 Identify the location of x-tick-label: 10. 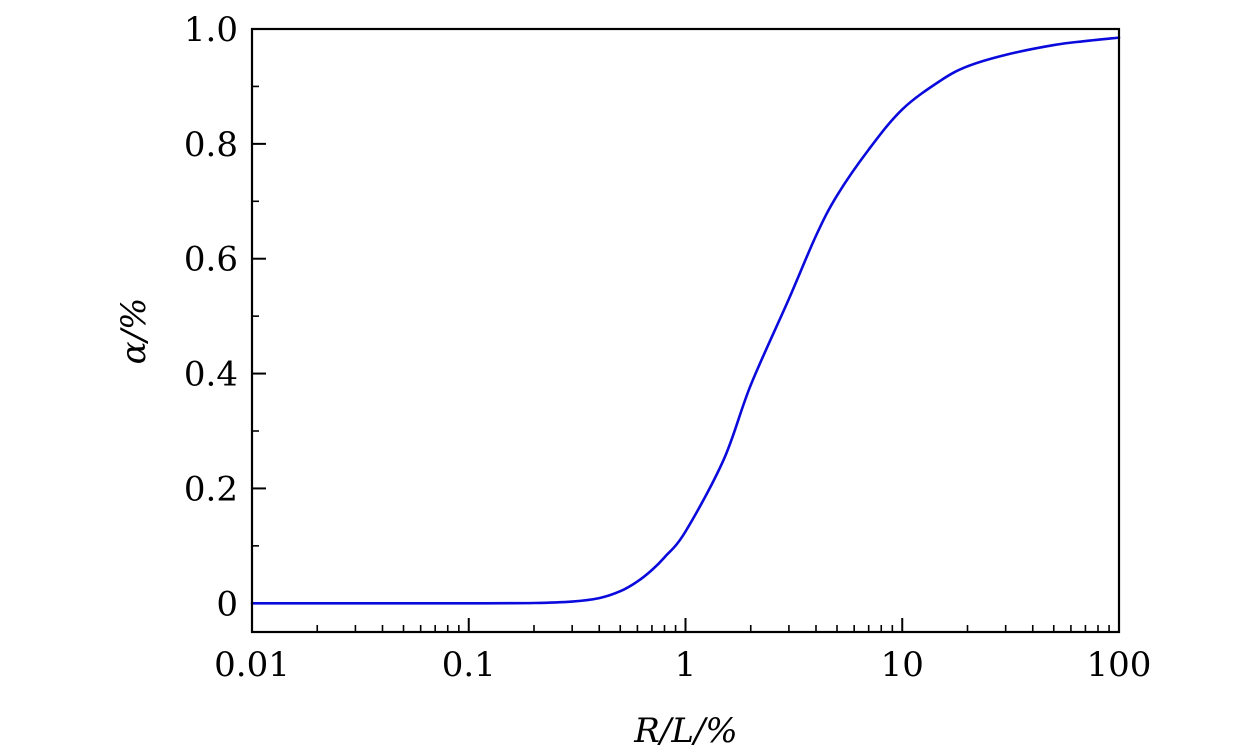
(902, 665).